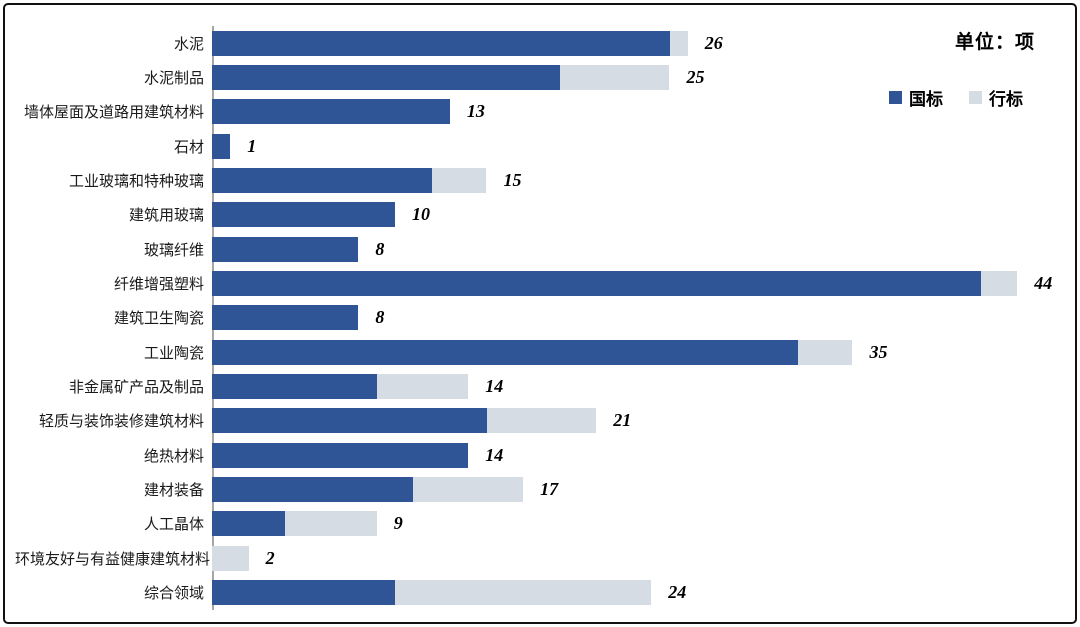  Describe the element at coordinates (173, 353) in the screenshot. I see `category-label: 工业陶瓷` at that location.